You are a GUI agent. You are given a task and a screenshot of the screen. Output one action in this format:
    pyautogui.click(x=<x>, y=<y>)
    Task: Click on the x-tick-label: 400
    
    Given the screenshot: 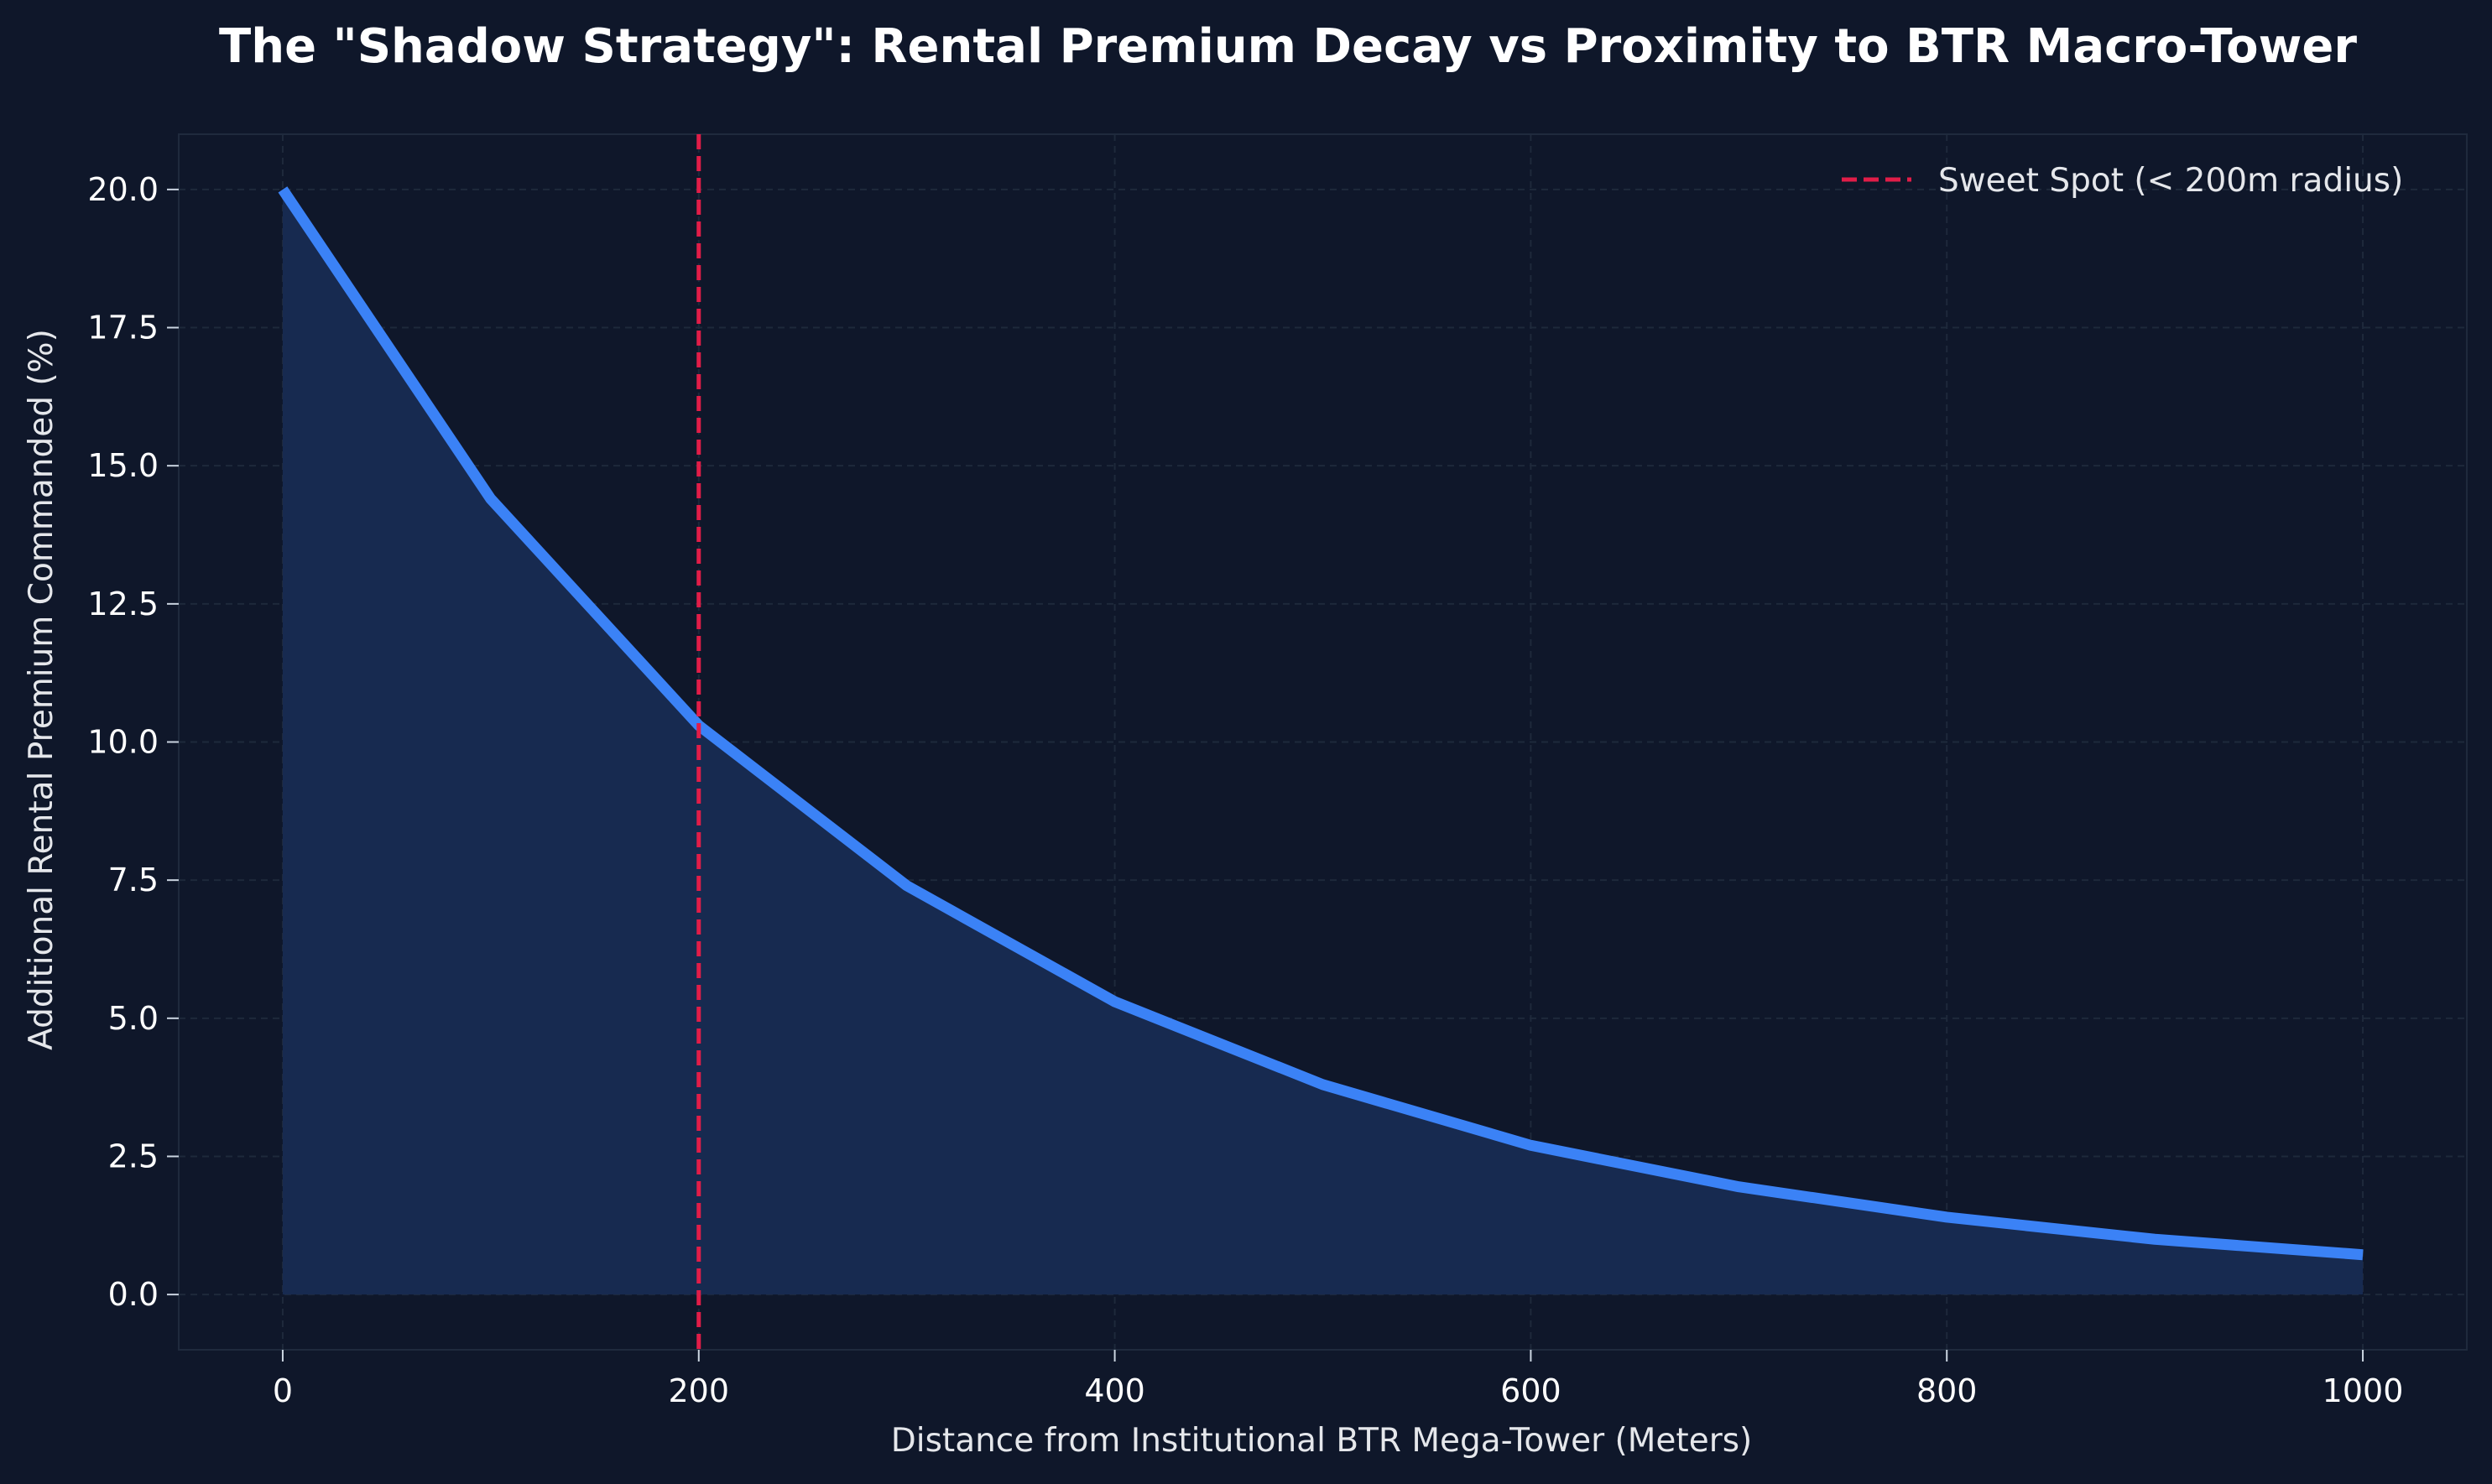 What is the action you would take?
    pyautogui.click(x=1114, y=1390)
    